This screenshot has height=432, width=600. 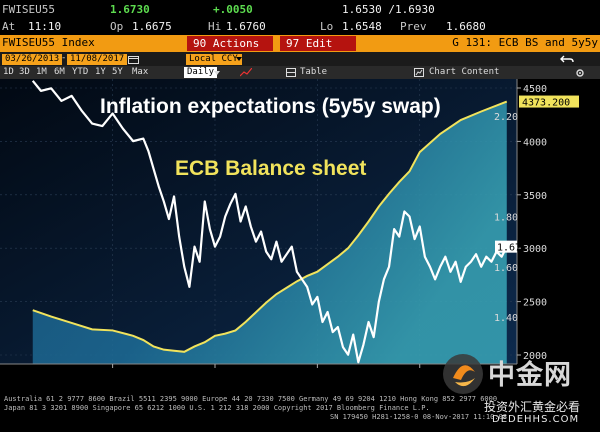 What do you see at coordinates (509, 248) in the screenshot?
I see `inflation-last-value-label: 1.67` at bounding box center [509, 248].